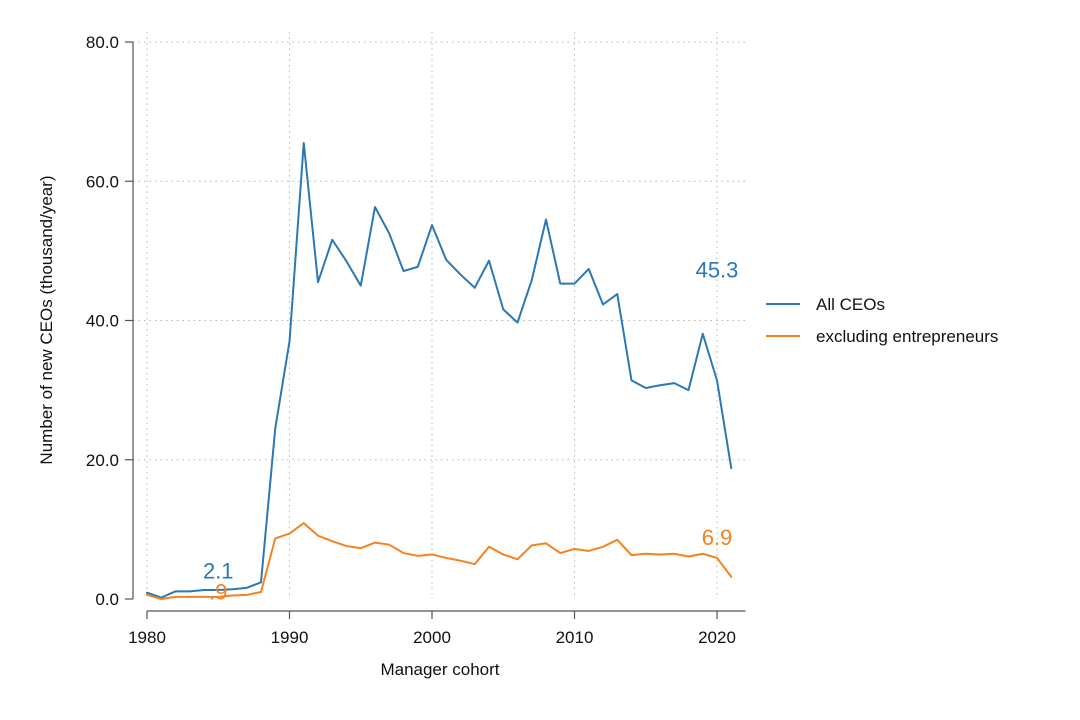 The image size is (1080, 720). What do you see at coordinates (218, 591) in the screenshot?
I see `data-label: .9` at bounding box center [218, 591].